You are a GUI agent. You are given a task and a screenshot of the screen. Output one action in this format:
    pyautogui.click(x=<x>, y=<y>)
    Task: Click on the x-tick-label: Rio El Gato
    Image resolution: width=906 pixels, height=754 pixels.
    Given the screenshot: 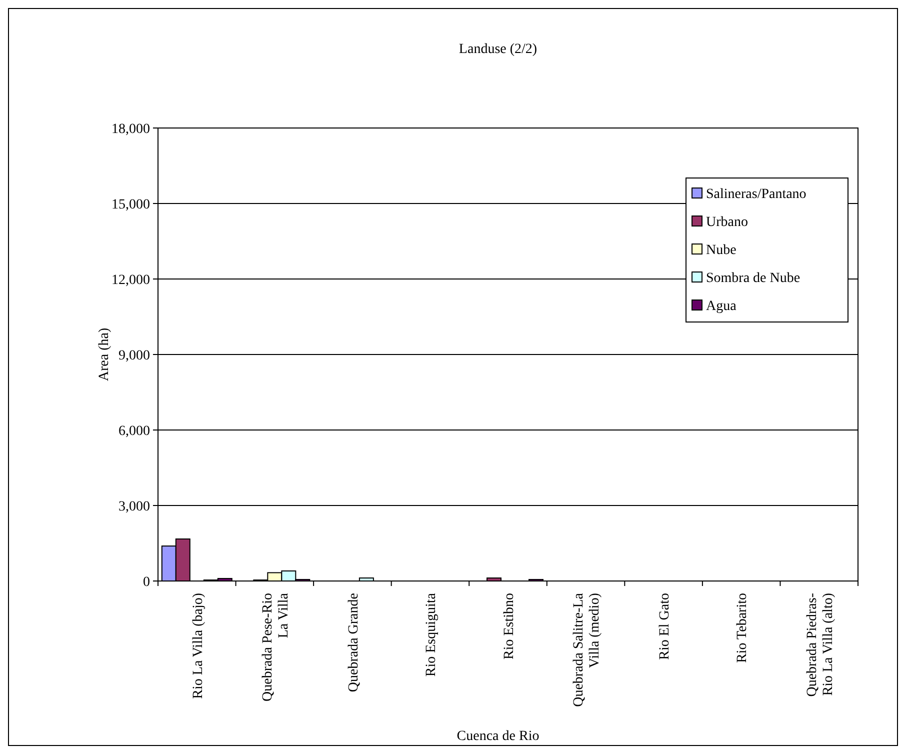 What is the action you would take?
    pyautogui.click(x=664, y=626)
    